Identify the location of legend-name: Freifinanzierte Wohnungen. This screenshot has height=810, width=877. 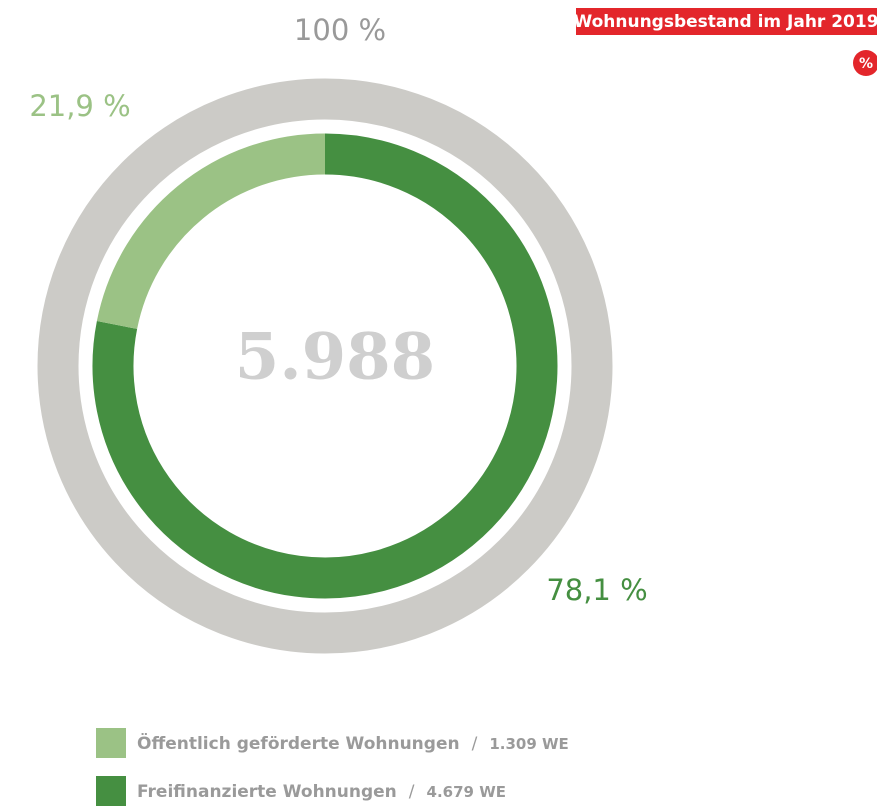
(267, 792).